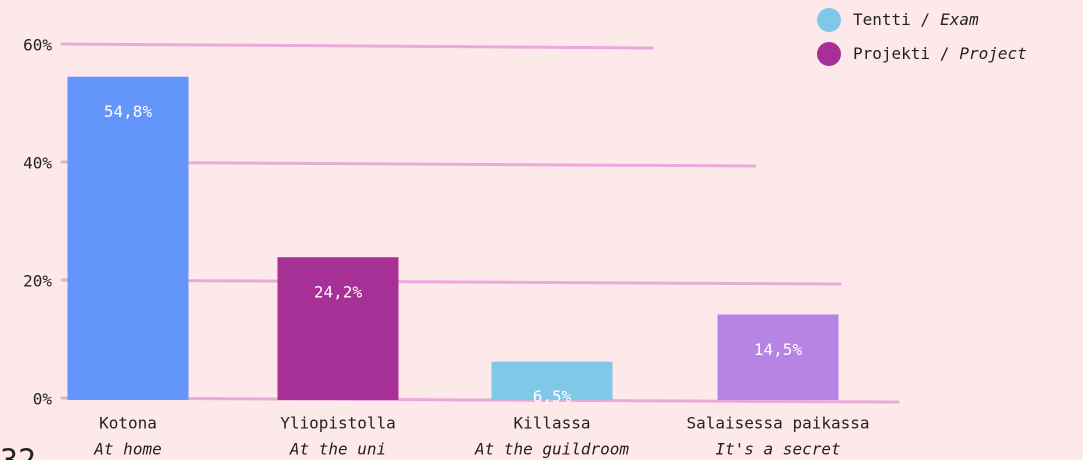 The width and height of the screenshot is (1083, 460). What do you see at coordinates (891, 19) in the screenshot?
I see `legend-name: Tentti /` at bounding box center [891, 19].